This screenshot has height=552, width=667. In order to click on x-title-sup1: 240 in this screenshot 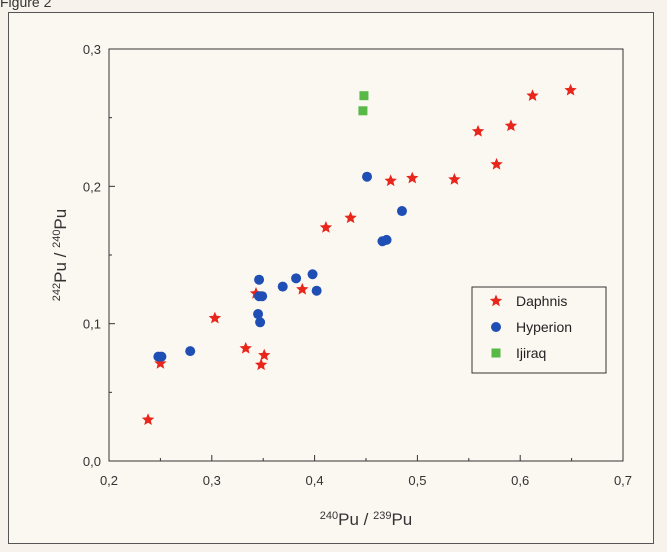, I will do `click(329, 516)`.